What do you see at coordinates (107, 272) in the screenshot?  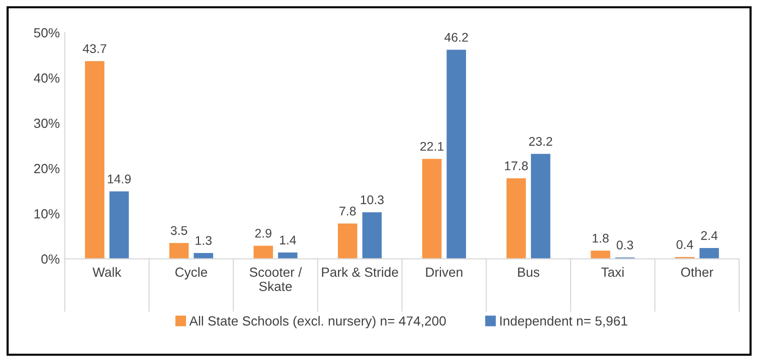 I see `x-tick-label: Walk` at bounding box center [107, 272].